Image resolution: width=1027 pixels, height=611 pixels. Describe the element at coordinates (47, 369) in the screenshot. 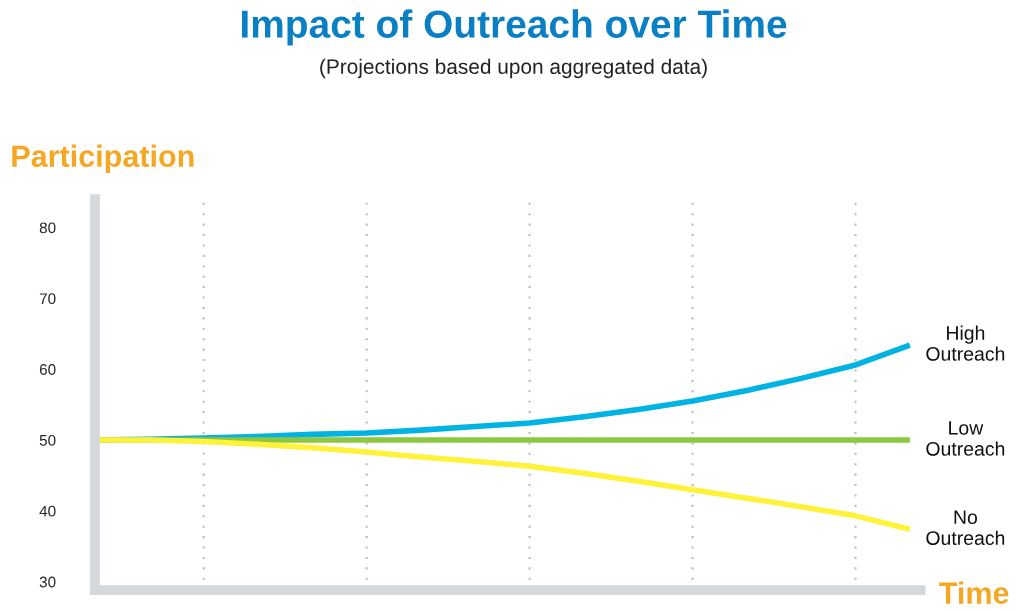

I see `y-tick-label: 60` at that location.